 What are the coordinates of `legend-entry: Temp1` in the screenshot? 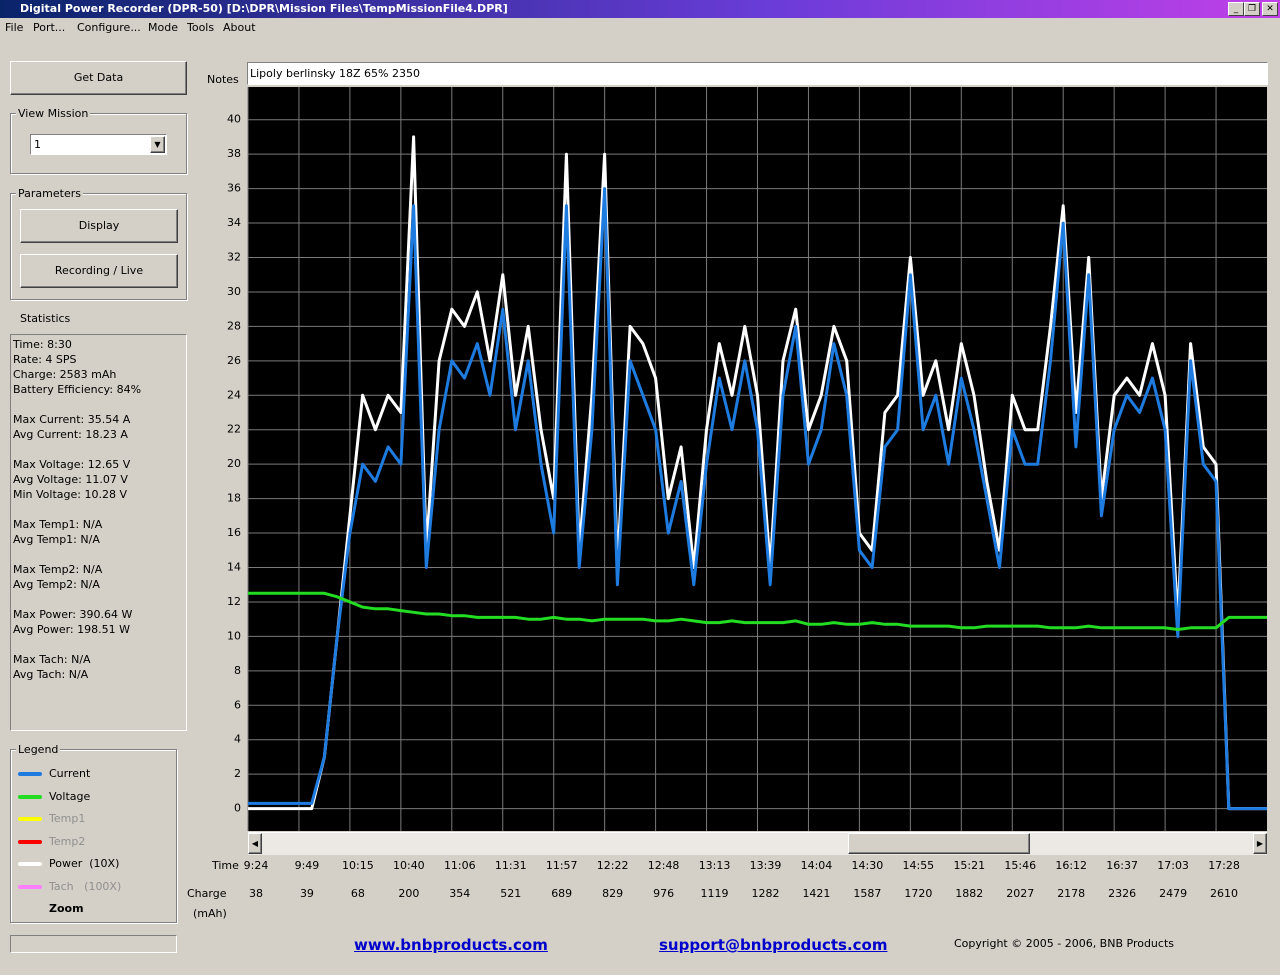 It's located at (67, 818).